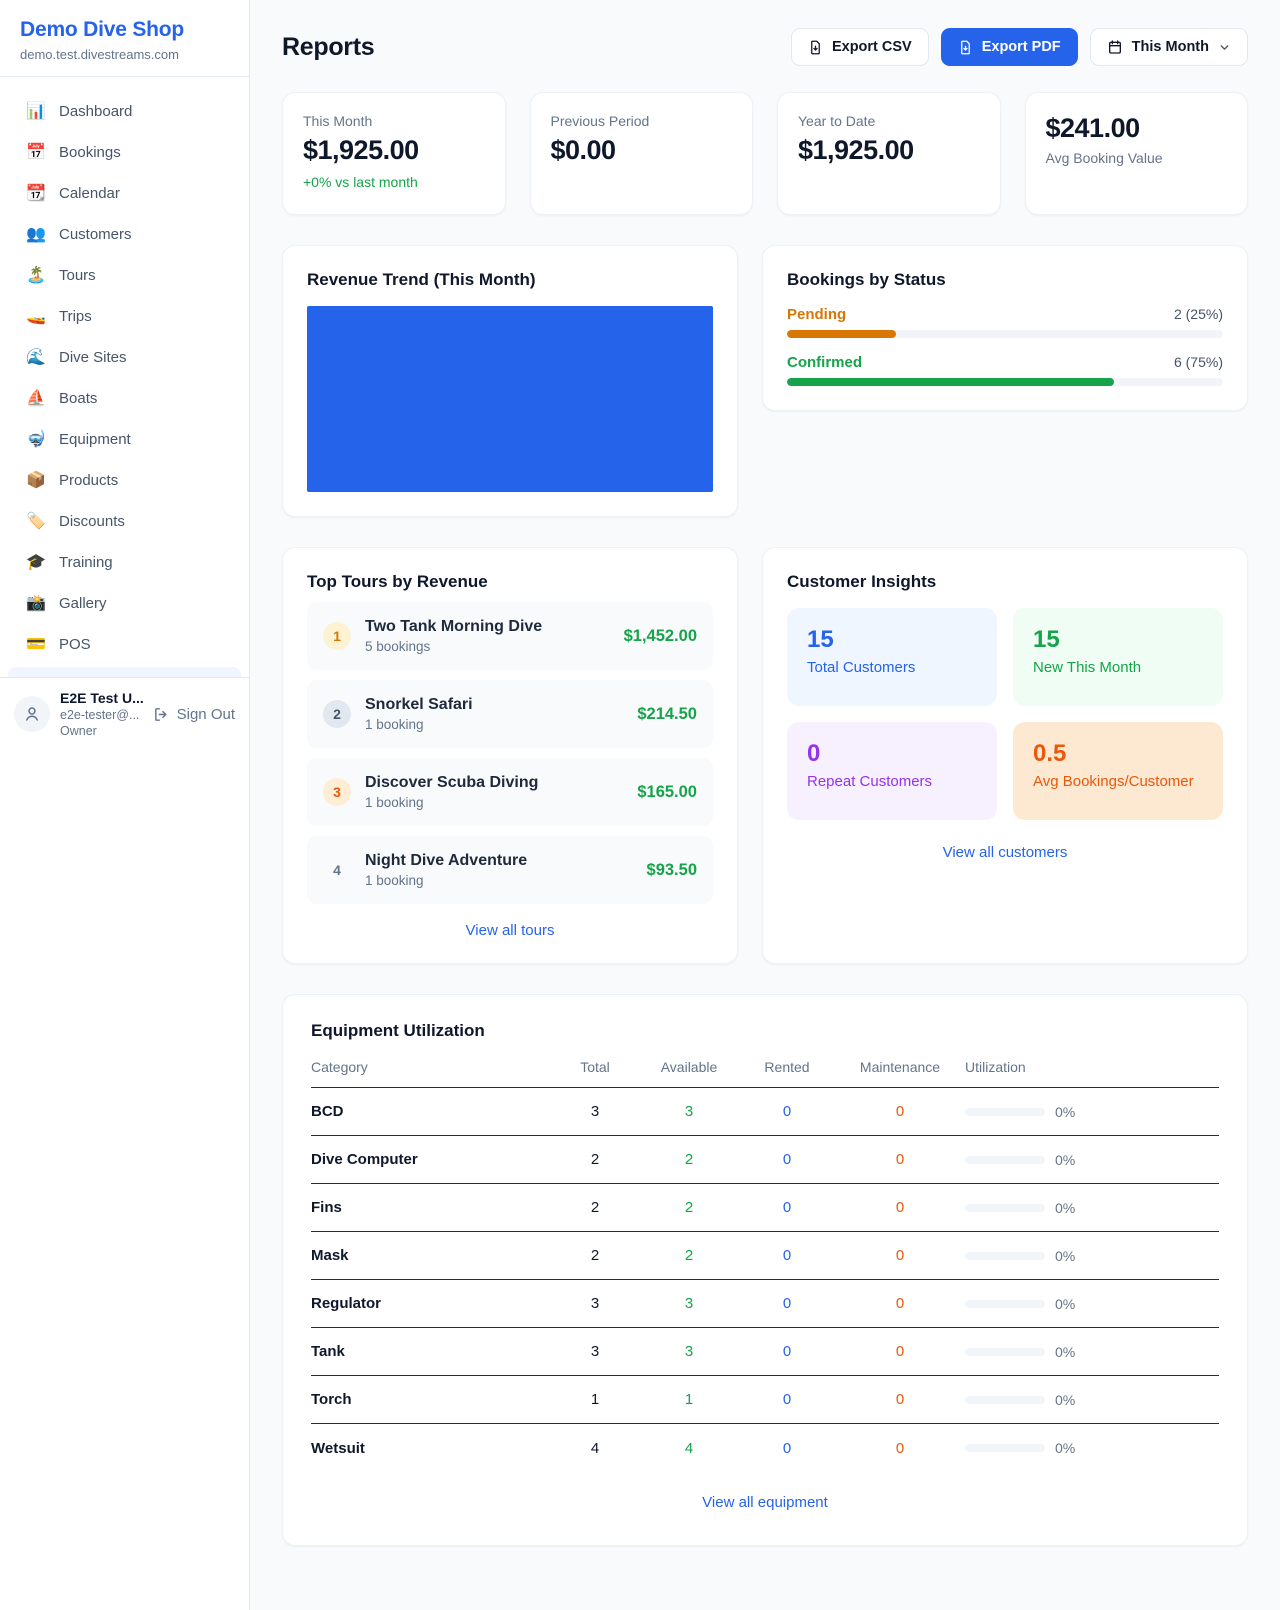  What do you see at coordinates (92, 521) in the screenshot?
I see `sidebar-item-label: Discounts` at bounding box center [92, 521].